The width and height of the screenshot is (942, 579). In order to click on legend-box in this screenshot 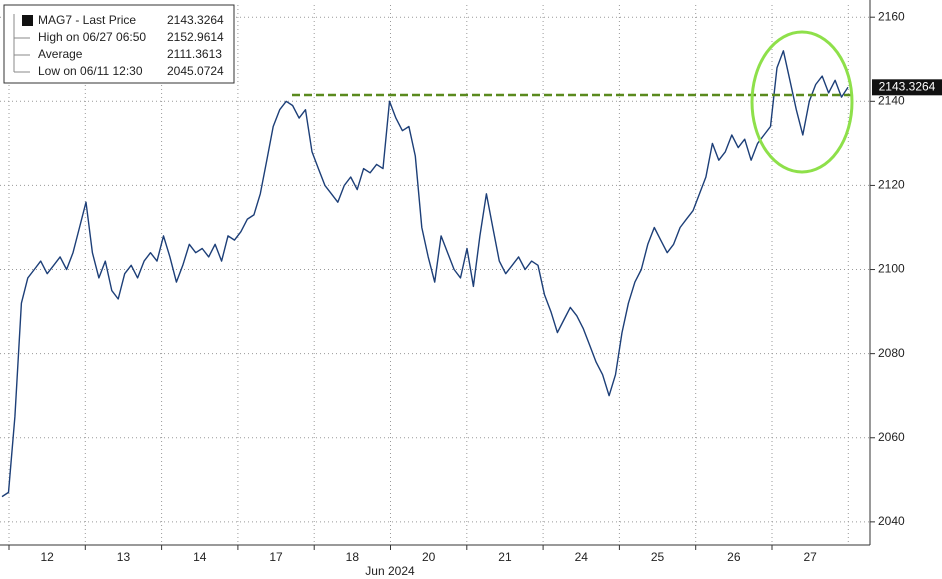, I will do `click(119, 44)`.